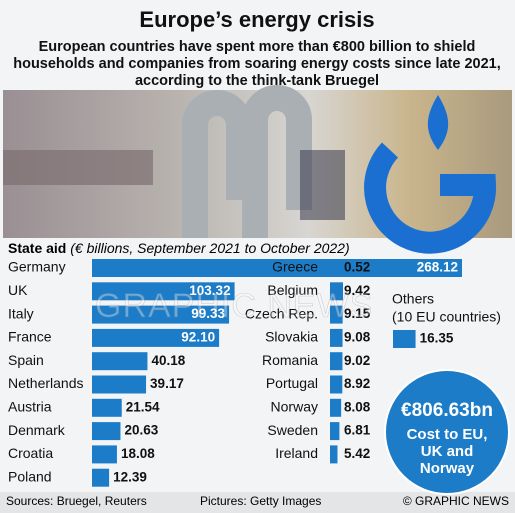  Describe the element at coordinates (76, 501) in the screenshot. I see `sources: Sources: Bruegel, Reuters` at that location.